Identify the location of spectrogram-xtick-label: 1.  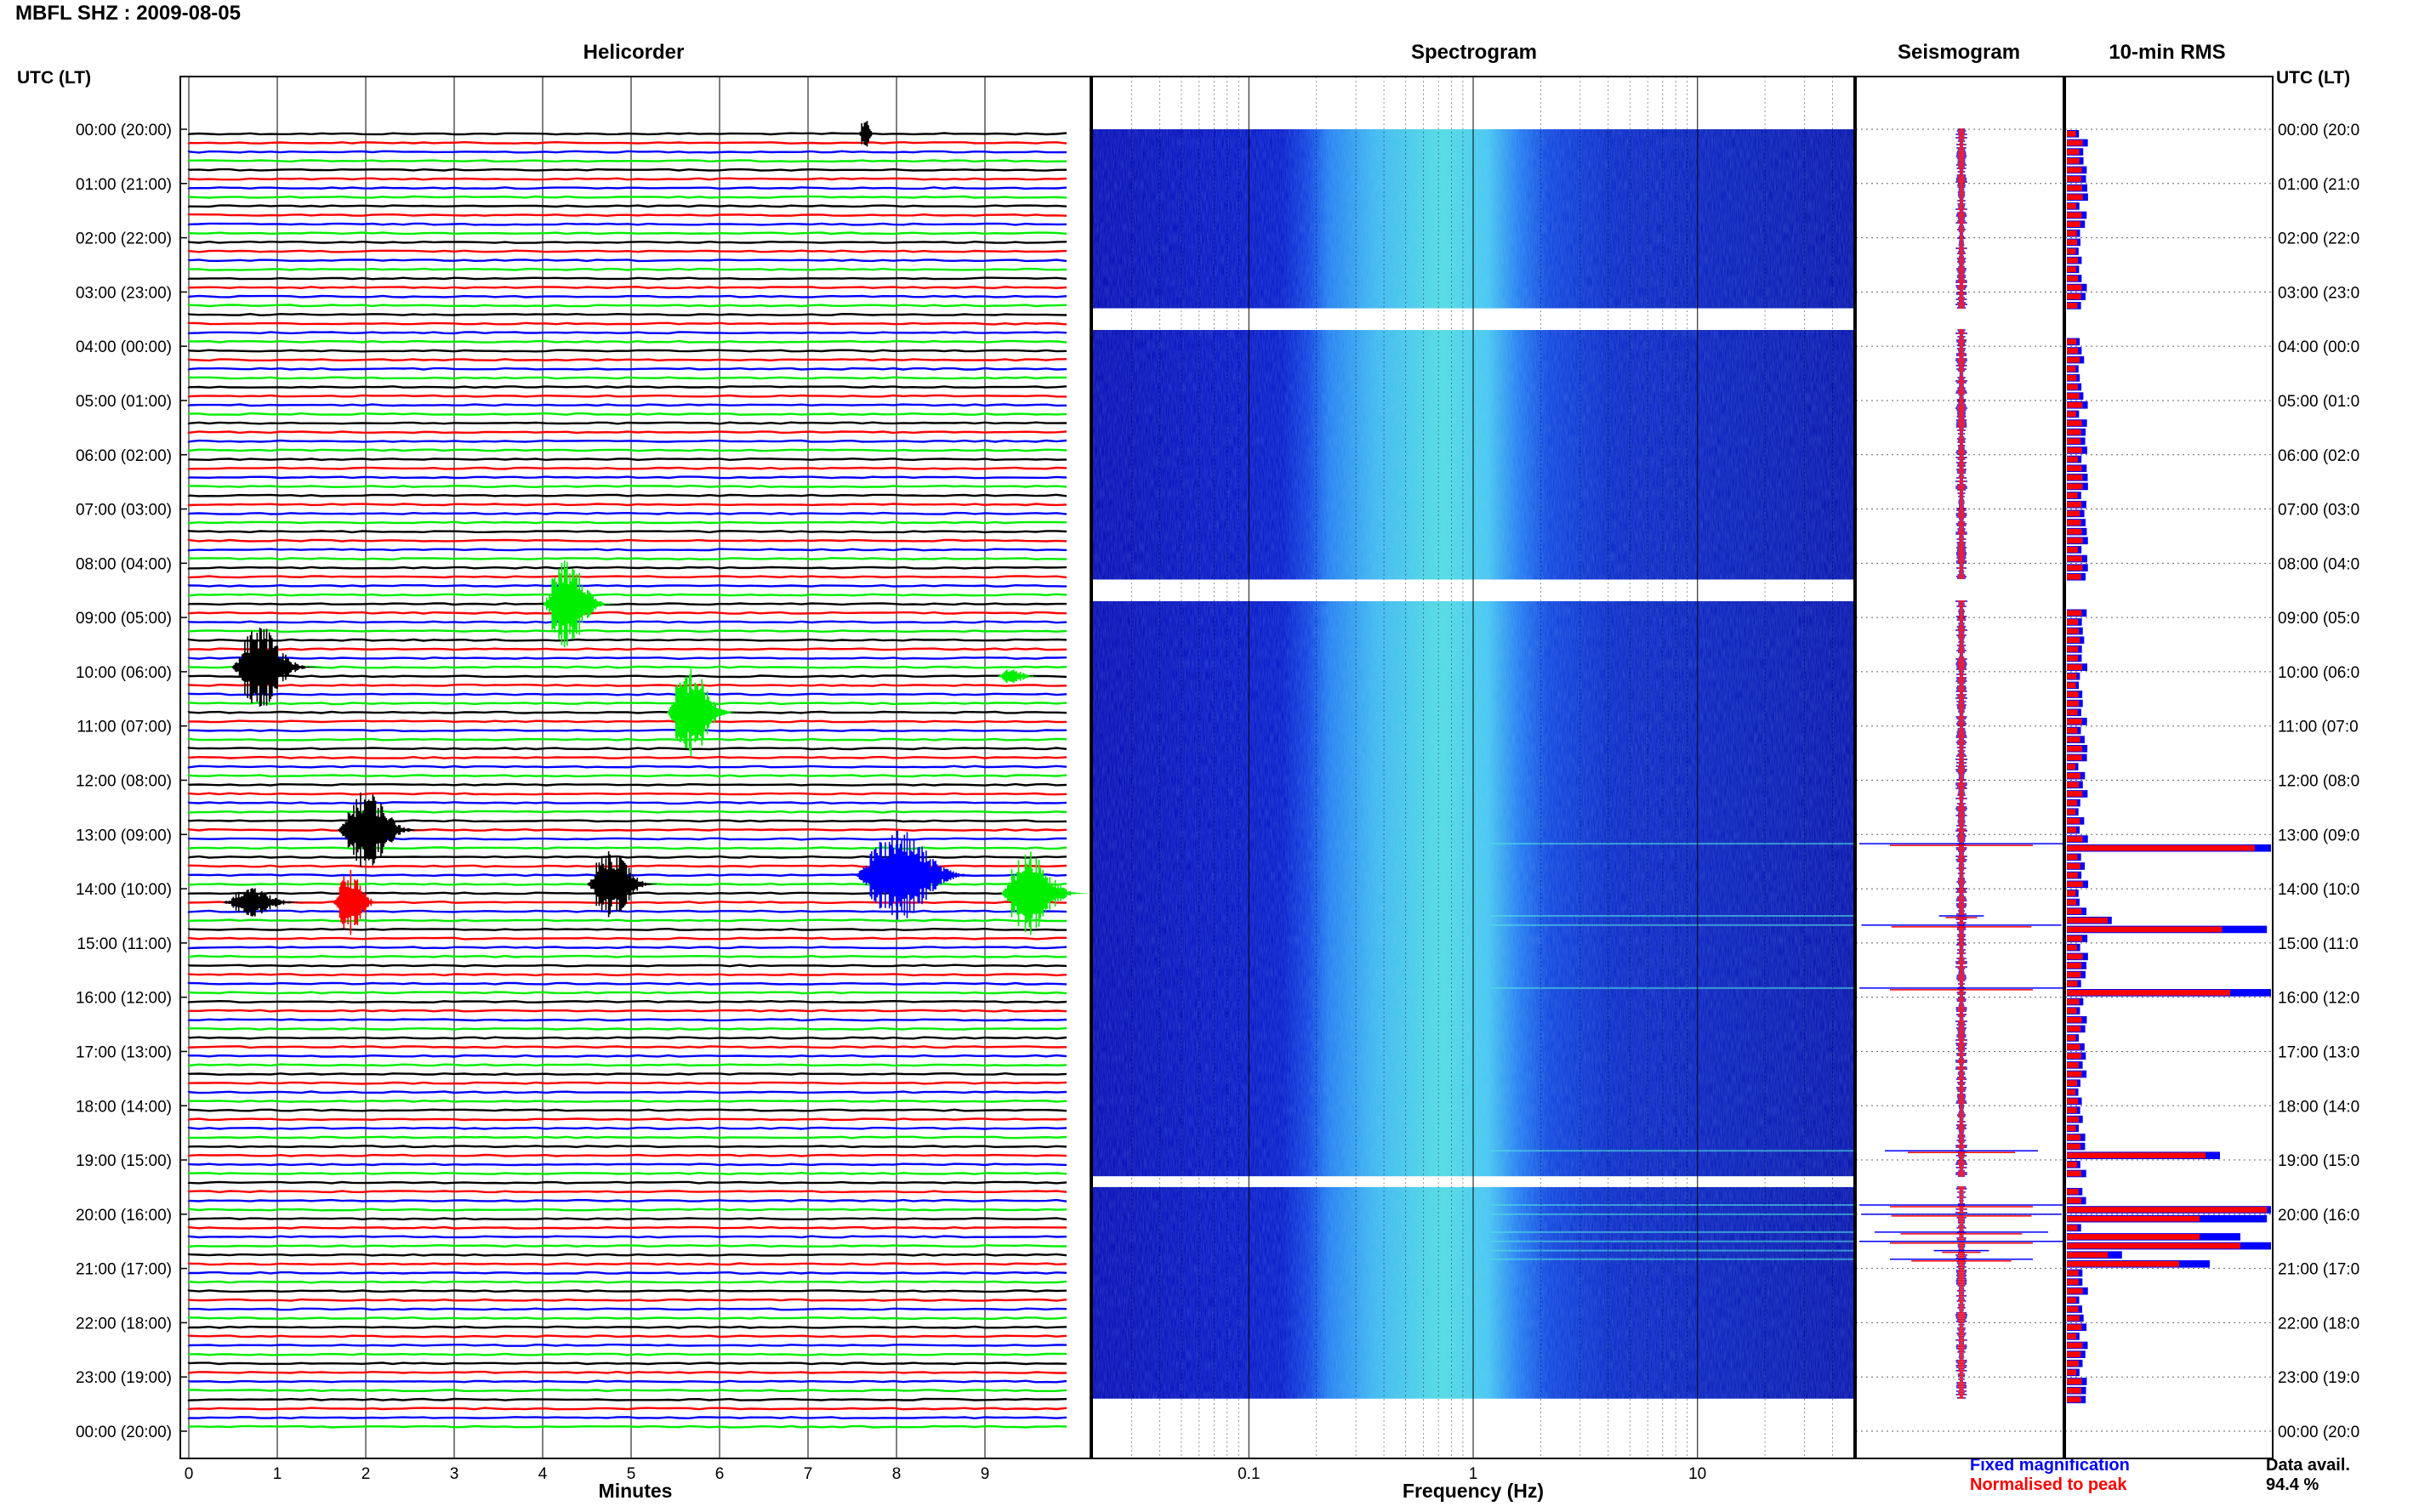
(1473, 1474).